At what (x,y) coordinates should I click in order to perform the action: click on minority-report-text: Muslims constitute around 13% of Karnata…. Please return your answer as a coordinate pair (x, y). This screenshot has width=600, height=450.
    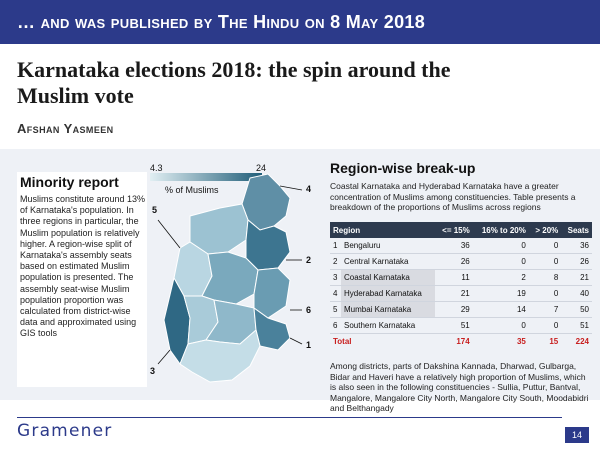
    Looking at the image, I should click on (83, 266).